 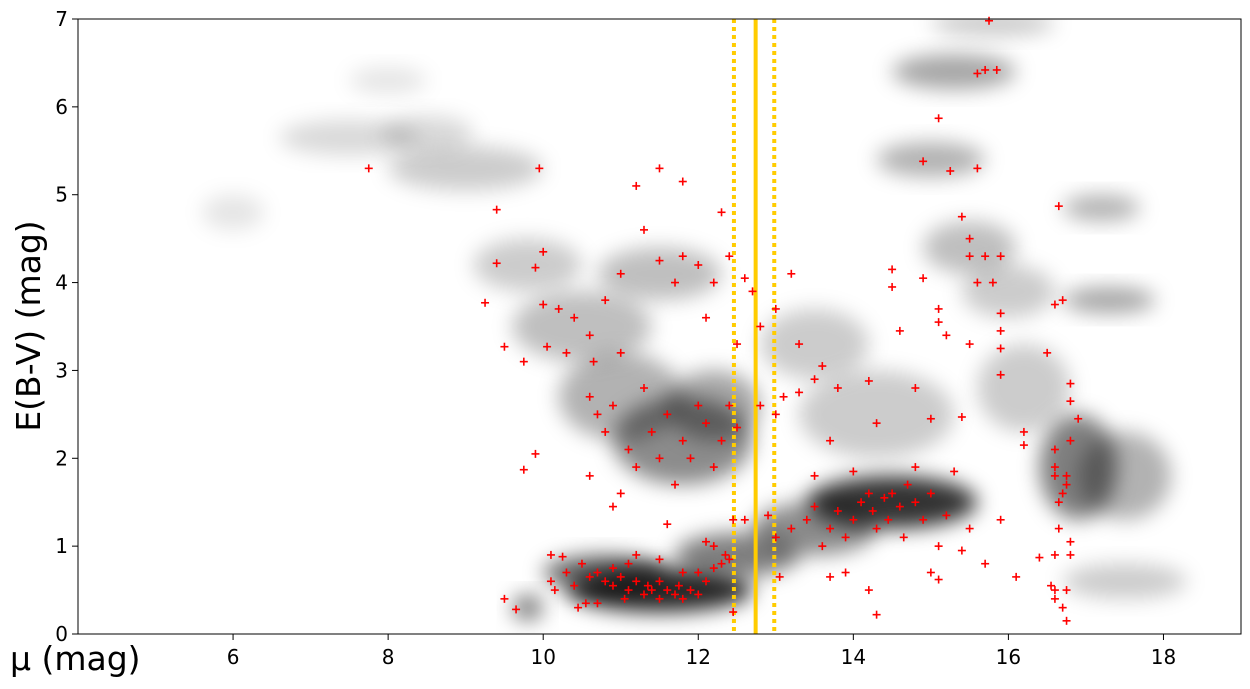 What do you see at coordinates (61, 19) in the screenshot?
I see `y-tick-label: 7` at bounding box center [61, 19].